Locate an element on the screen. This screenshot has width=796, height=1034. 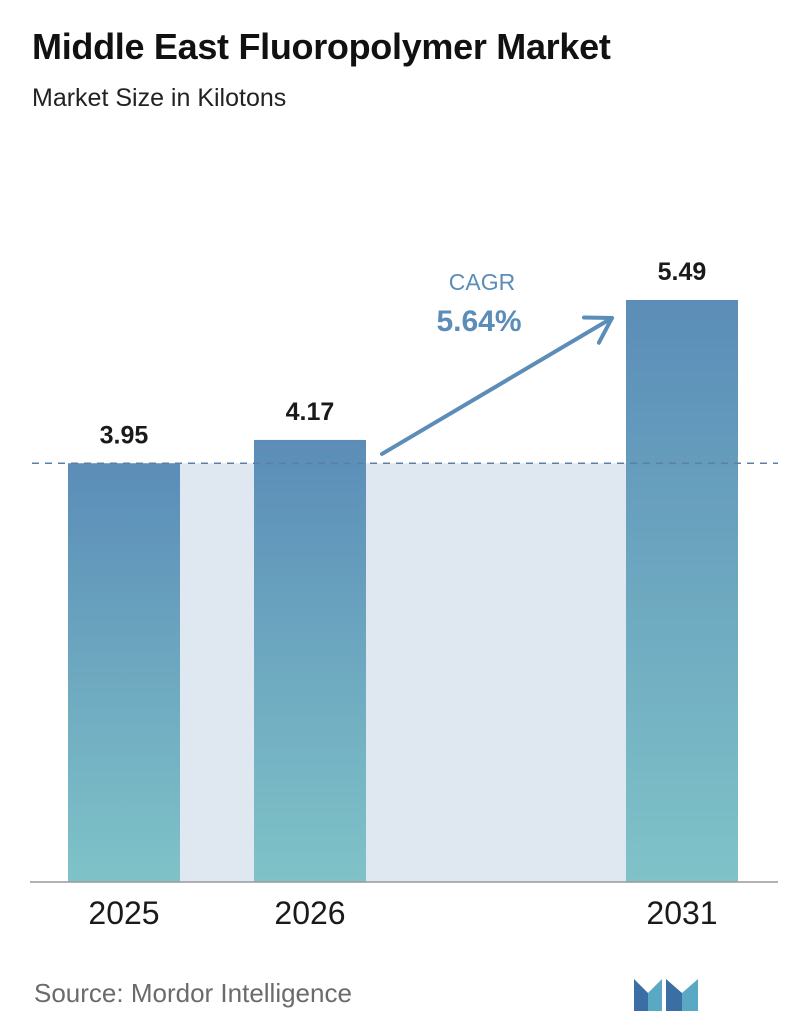
bar-2026 is located at coordinates (310, 660).